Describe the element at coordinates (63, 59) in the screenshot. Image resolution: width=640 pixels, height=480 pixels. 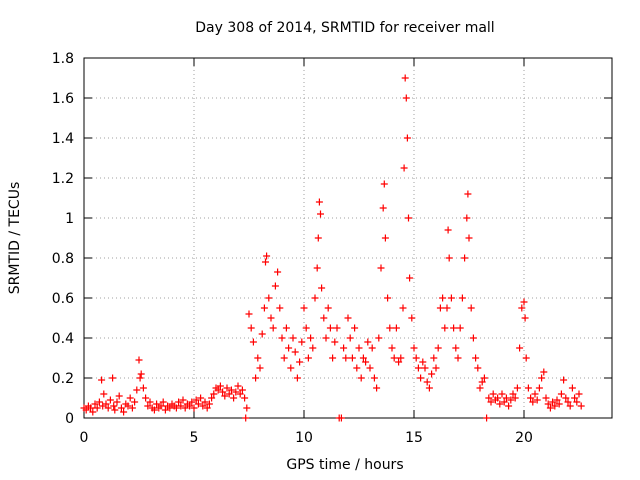
I see `y-tick-label: 1.8` at that location.